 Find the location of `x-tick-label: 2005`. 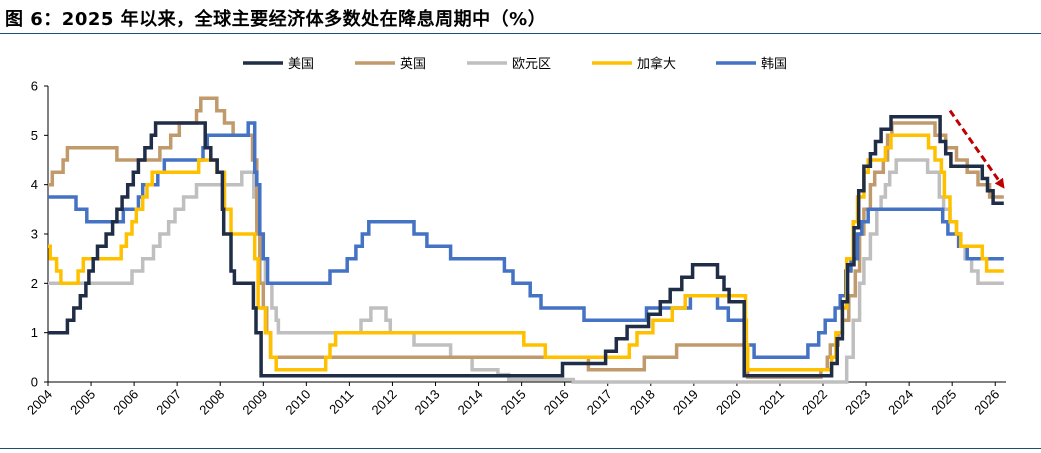

x-tick-label: 2005 is located at coordinates (82, 402).